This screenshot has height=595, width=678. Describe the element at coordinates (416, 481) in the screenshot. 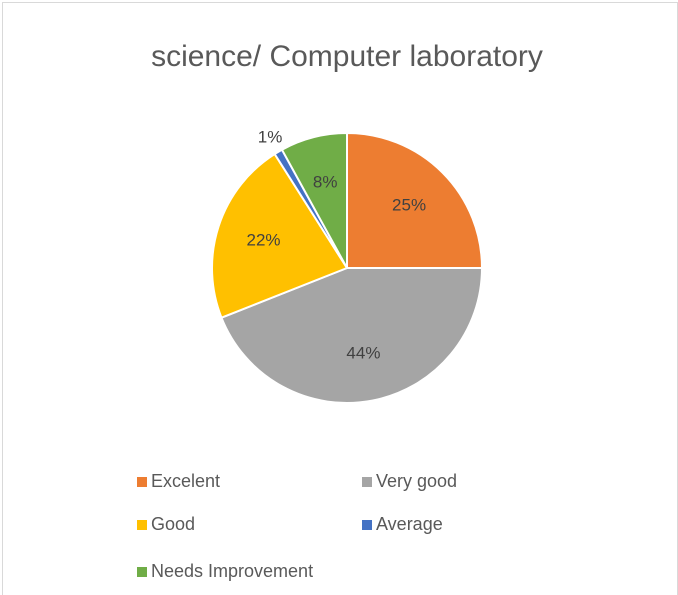

I see `legend-label: Very good` at that location.